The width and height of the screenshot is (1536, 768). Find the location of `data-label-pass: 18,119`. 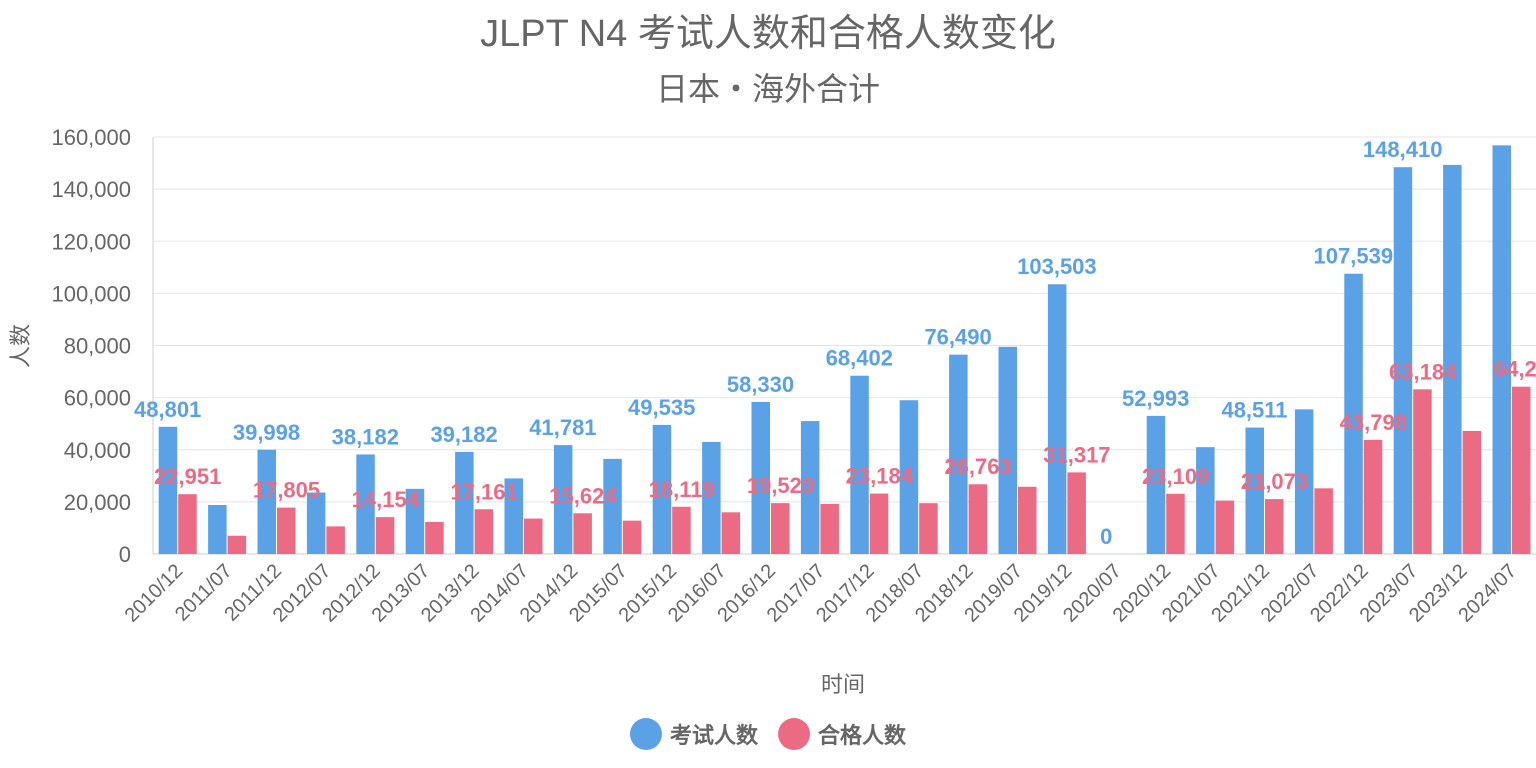

data-label-pass: 18,119 is located at coordinates (682, 489).